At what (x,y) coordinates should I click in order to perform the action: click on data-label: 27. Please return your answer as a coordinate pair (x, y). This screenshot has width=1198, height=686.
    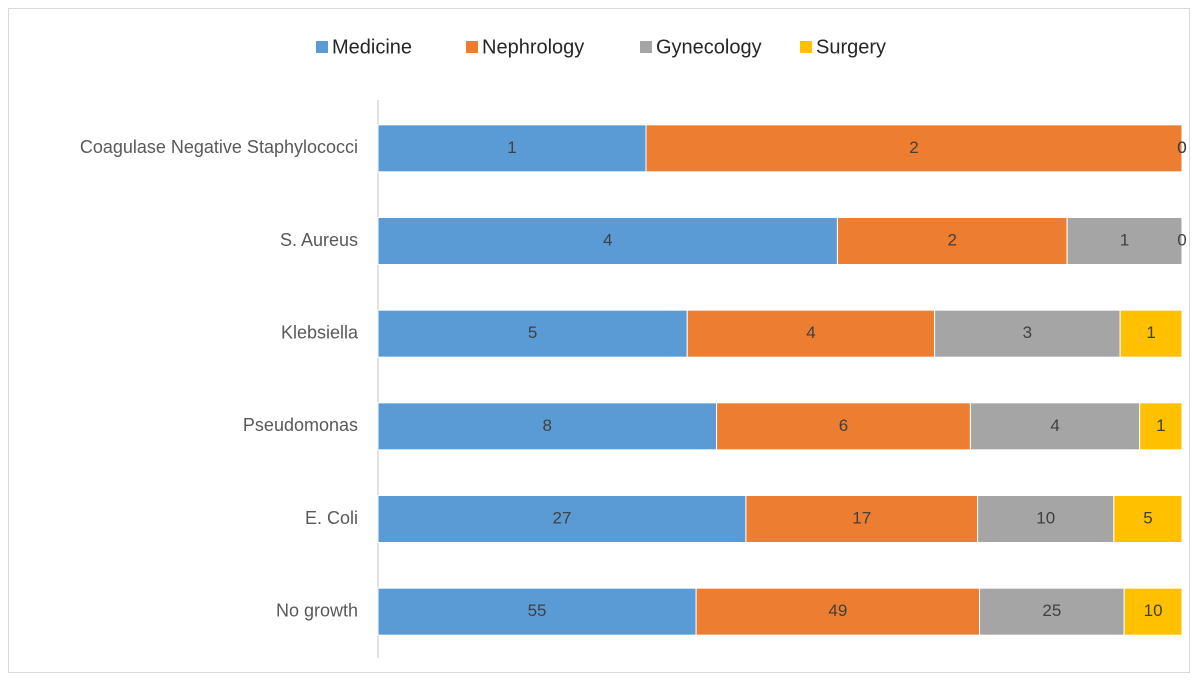
    Looking at the image, I should click on (562, 517).